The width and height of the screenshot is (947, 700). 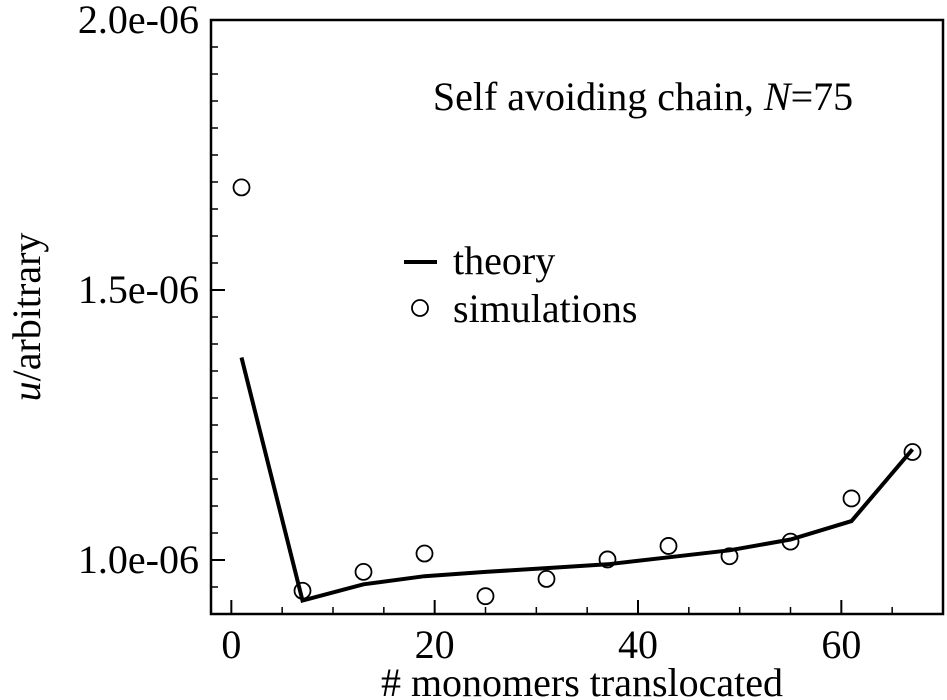 What do you see at coordinates (26, 317) in the screenshot?
I see `y-axis-label: u/arbitrary` at bounding box center [26, 317].